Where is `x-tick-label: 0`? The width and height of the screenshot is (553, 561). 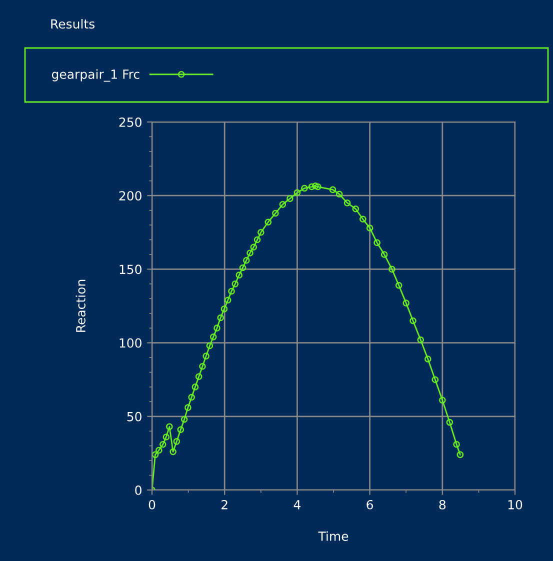
x-tick-label: 0 is located at coordinates (152, 505).